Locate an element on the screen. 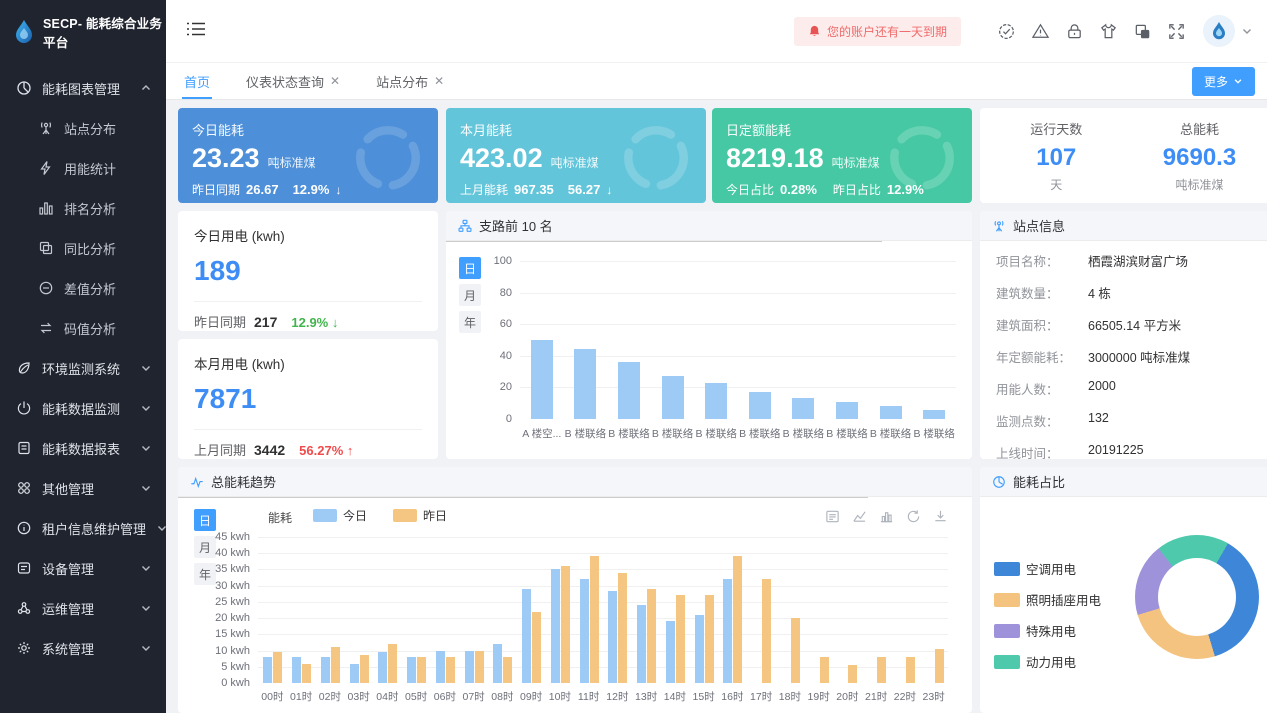  more-tabs-button: 更多 is located at coordinates (1223, 81).